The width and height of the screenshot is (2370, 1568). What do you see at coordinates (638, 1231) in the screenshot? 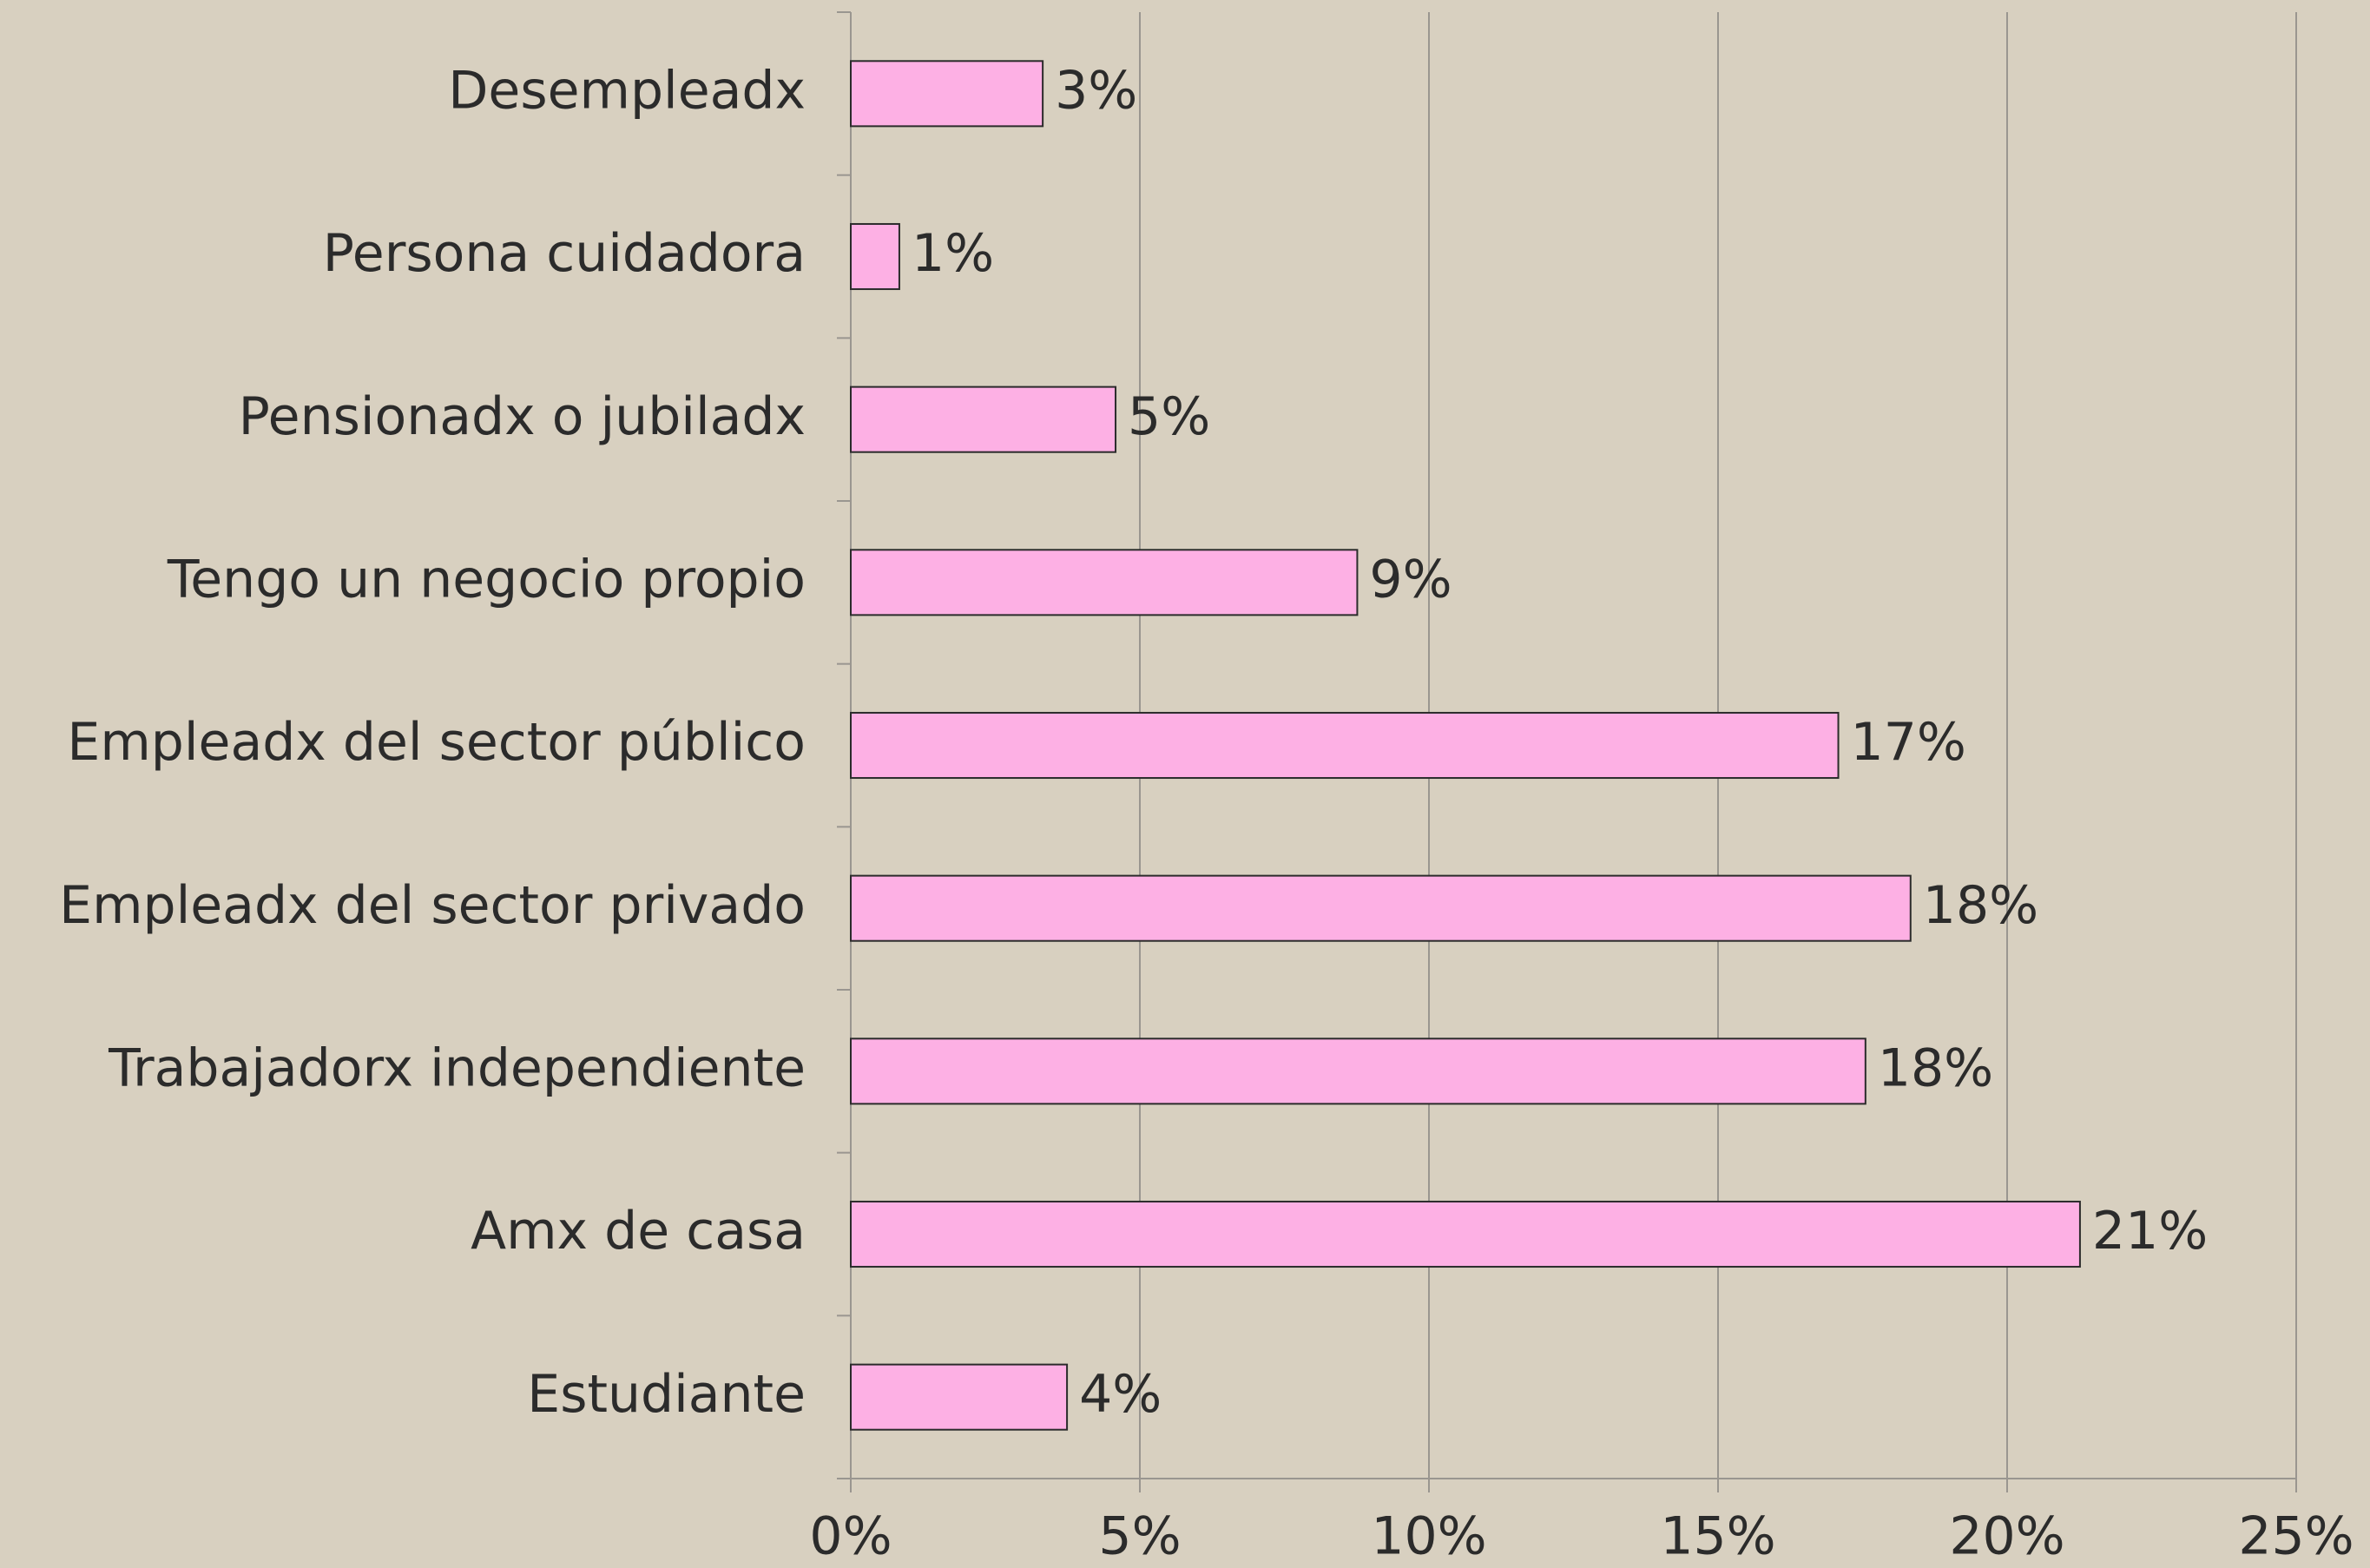
I see `y-tick-label: Amx de casa` at bounding box center [638, 1231].